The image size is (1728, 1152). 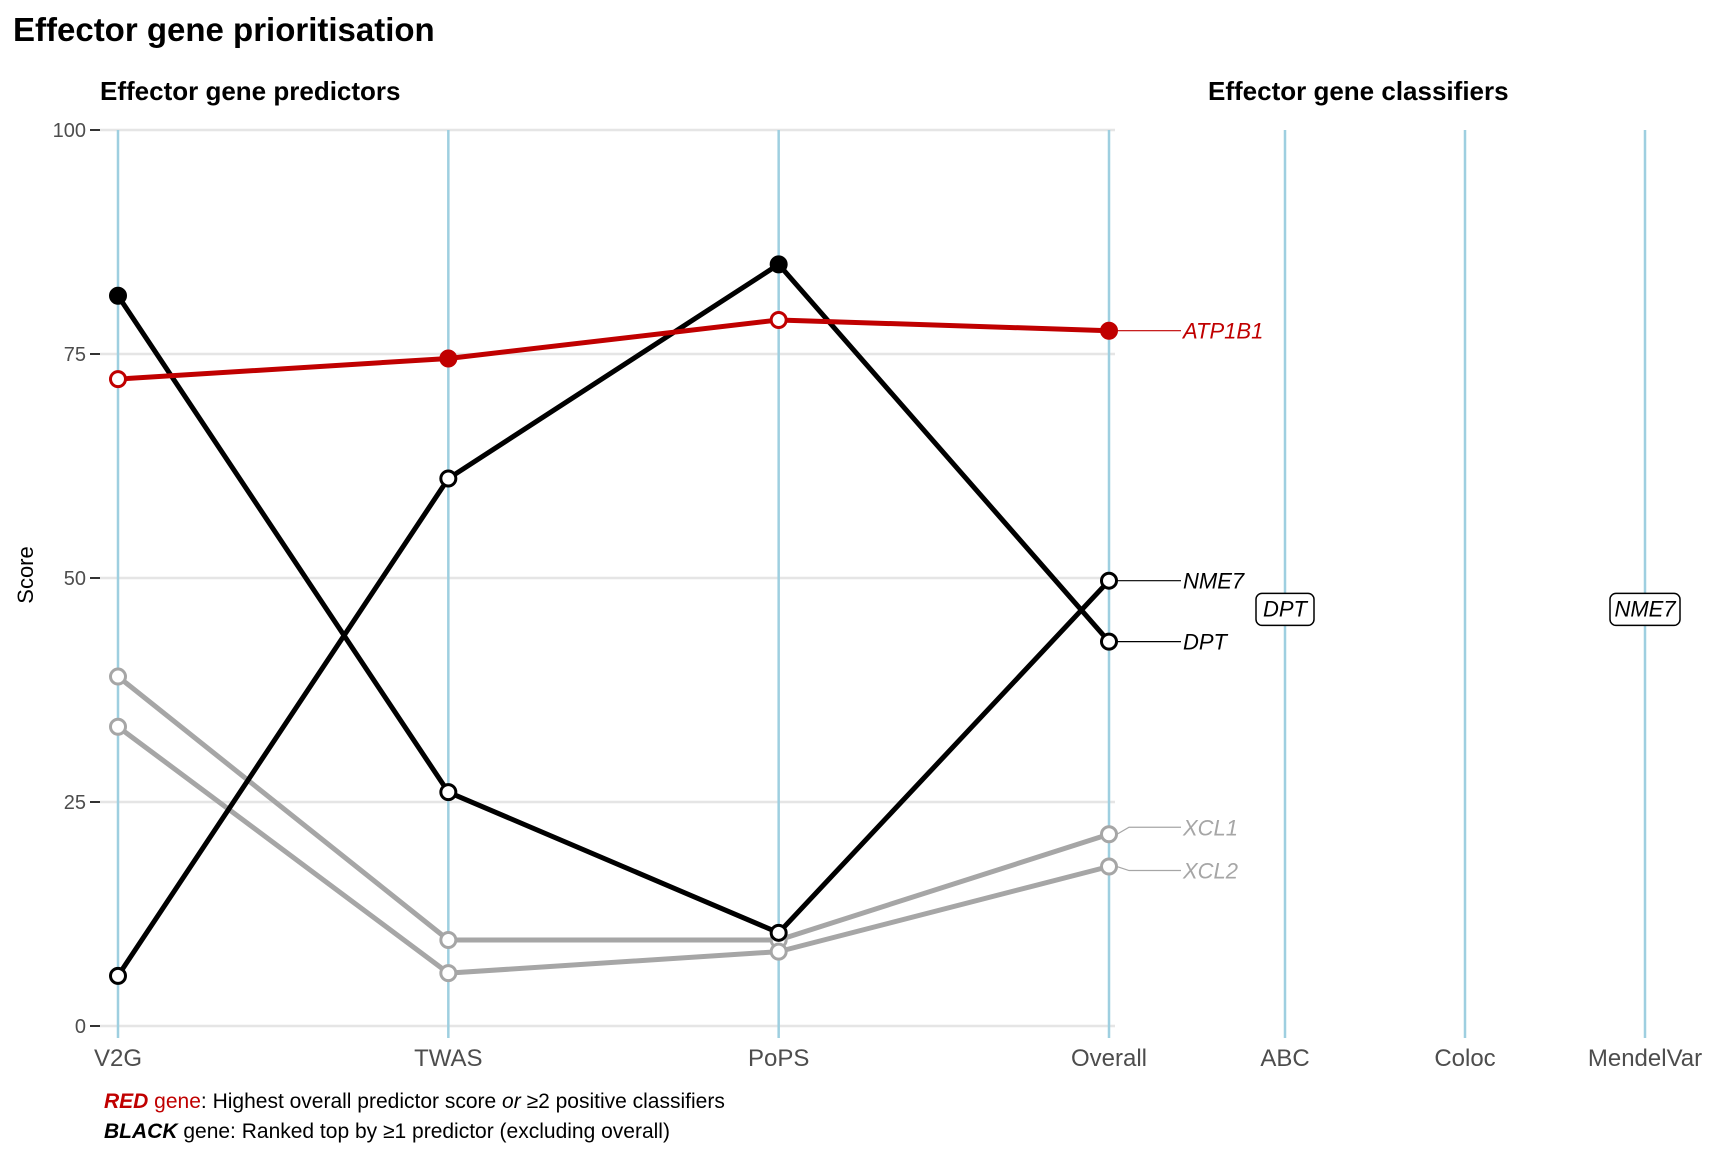 What do you see at coordinates (1468, 609) in the screenshot?
I see `classifier-badges: DPT NME7` at bounding box center [1468, 609].